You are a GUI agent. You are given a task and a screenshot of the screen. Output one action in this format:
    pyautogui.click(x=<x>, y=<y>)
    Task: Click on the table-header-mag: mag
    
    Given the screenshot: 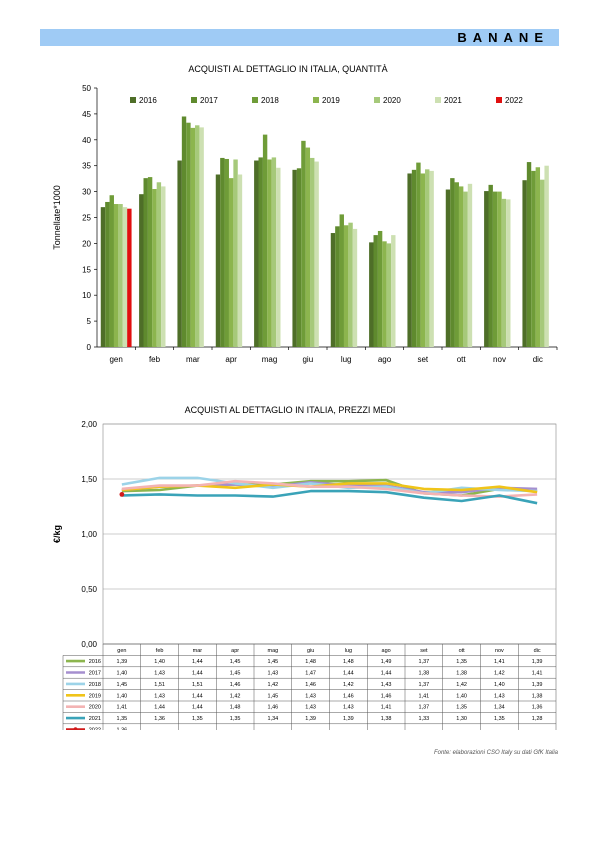 What is the action you would take?
    pyautogui.click(x=273, y=651)
    